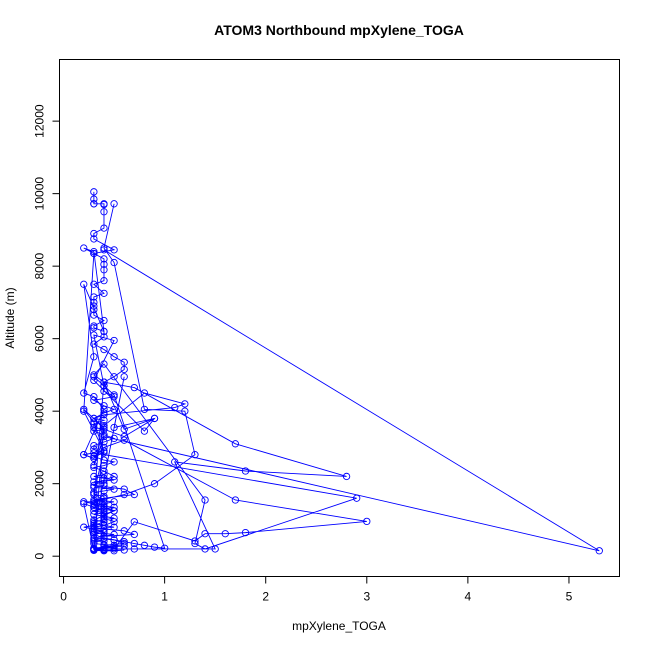 This screenshot has height=650, width=650. I want to click on y-tick-label: 10000, so click(40, 194).